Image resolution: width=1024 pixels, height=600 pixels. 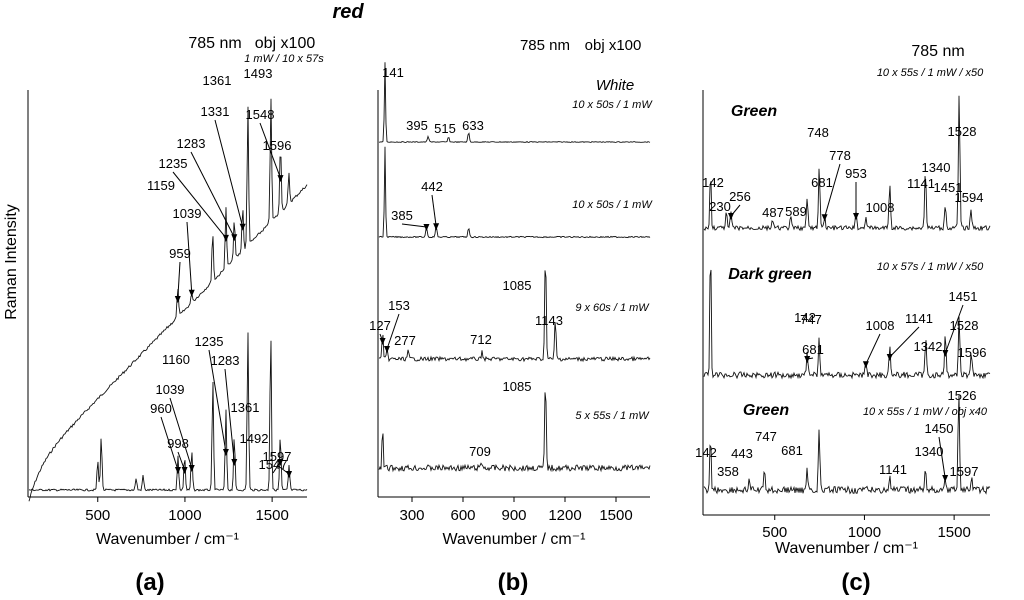 I want to click on acquisition-note: 10 x 50s / 1 mW, so click(x=612, y=105).